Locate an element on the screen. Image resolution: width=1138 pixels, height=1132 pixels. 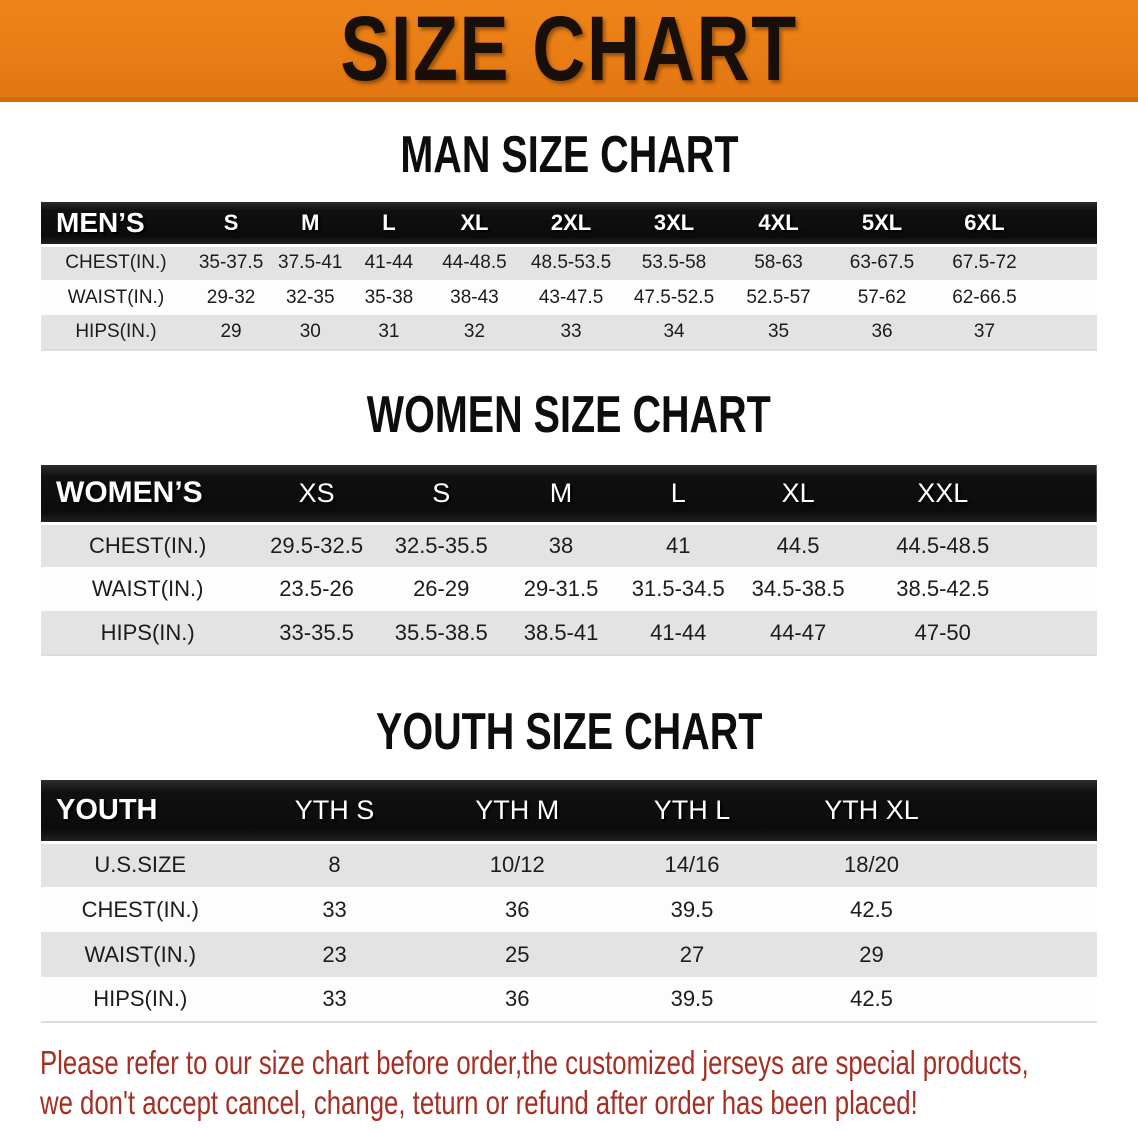
table-title: MEN’S is located at coordinates (100, 222).